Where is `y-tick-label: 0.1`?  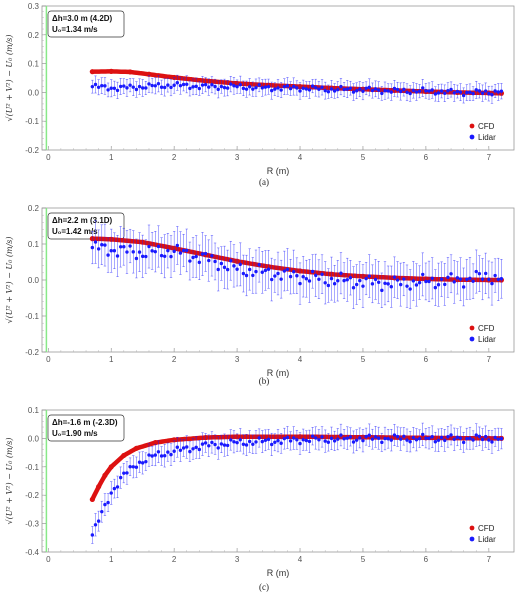
y-tick-label: 0.1 is located at coordinates (34, 410).